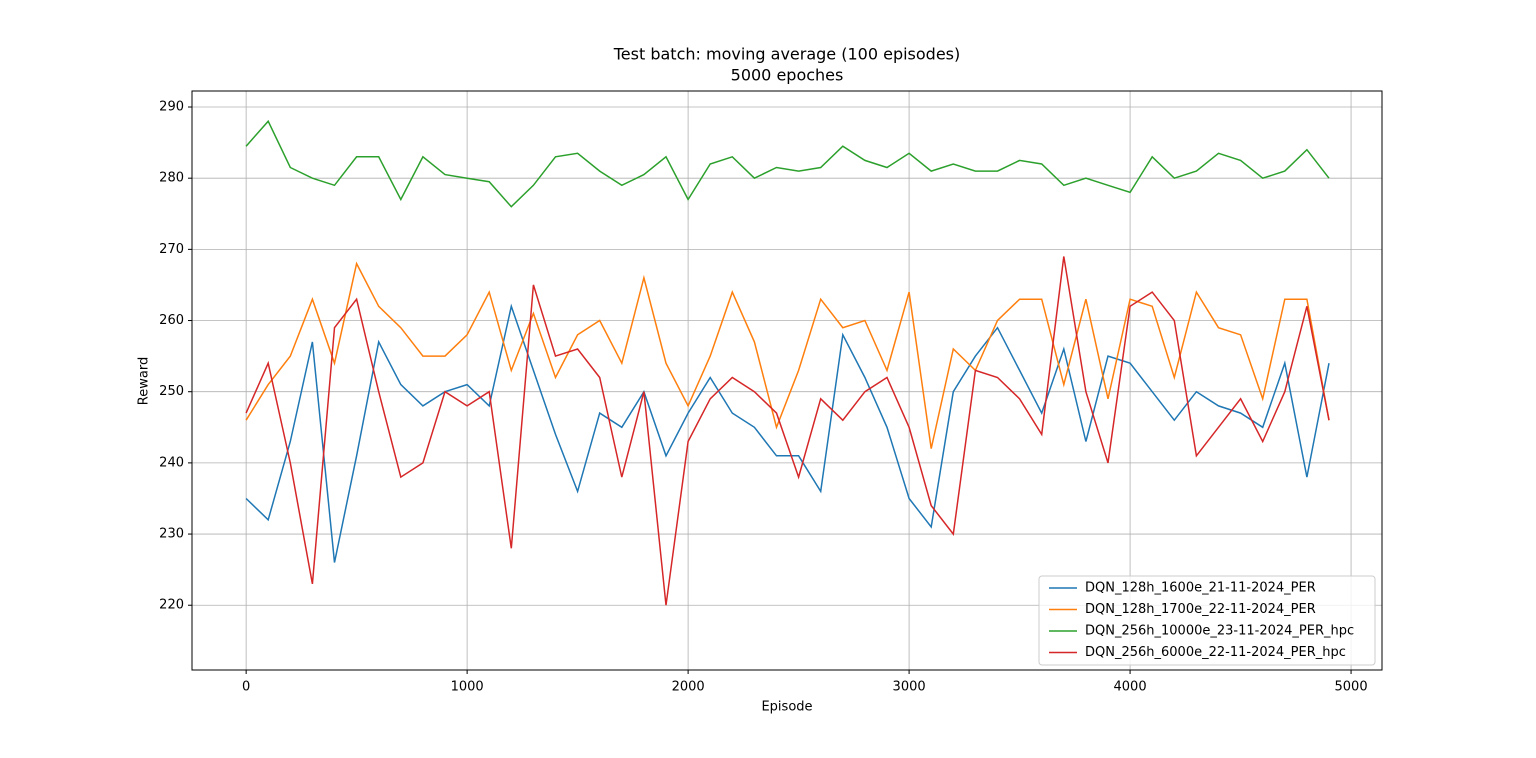 The image size is (1536, 758). Describe the element at coordinates (1351, 687) in the screenshot. I see `x-tick-label: 5000` at that location.